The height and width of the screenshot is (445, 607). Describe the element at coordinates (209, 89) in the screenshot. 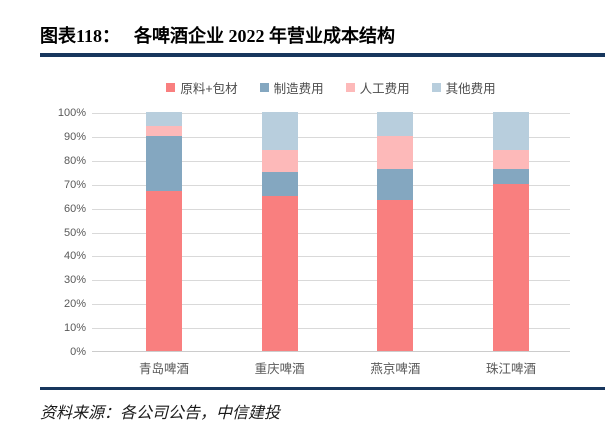

I see `legend-label: 原料+包材` at that location.